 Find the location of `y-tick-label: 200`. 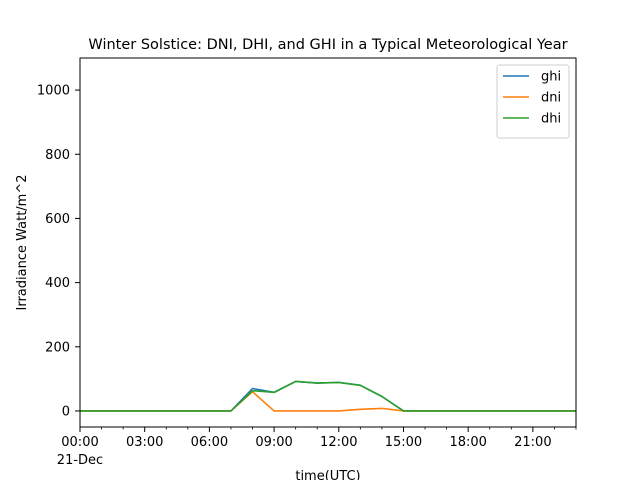

y-tick-label: 200 is located at coordinates (57, 347).